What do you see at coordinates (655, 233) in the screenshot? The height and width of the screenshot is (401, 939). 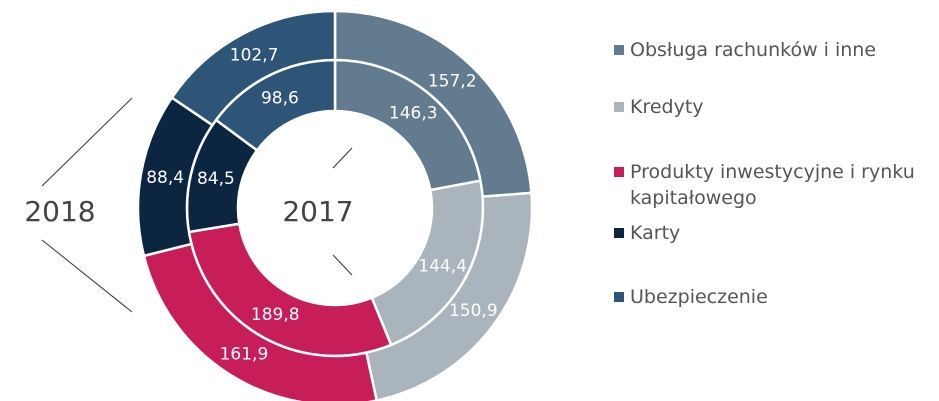 I see `legend-label: Karty` at bounding box center [655, 233].